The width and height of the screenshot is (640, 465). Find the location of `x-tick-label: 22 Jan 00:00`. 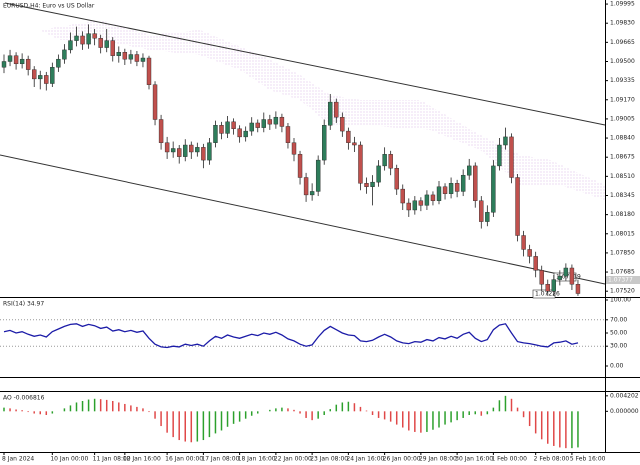

x-tick-label: 22 Jan 00:00 is located at coordinates (293, 459).